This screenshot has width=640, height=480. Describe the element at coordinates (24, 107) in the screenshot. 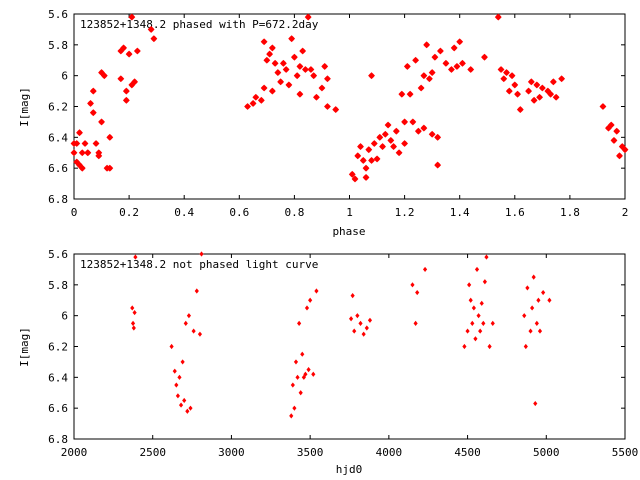

I see `phased-y-axis-label: I[mag]` at that location.